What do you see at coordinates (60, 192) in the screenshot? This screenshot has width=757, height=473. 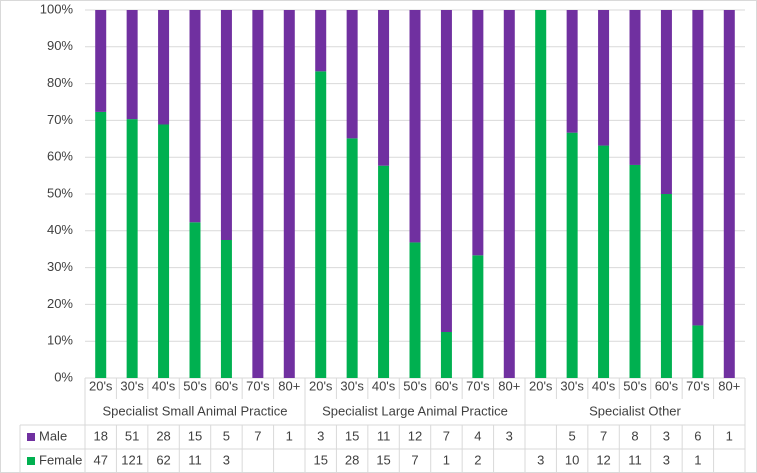 I see `y-tick-label: 50%` at bounding box center [60, 192].